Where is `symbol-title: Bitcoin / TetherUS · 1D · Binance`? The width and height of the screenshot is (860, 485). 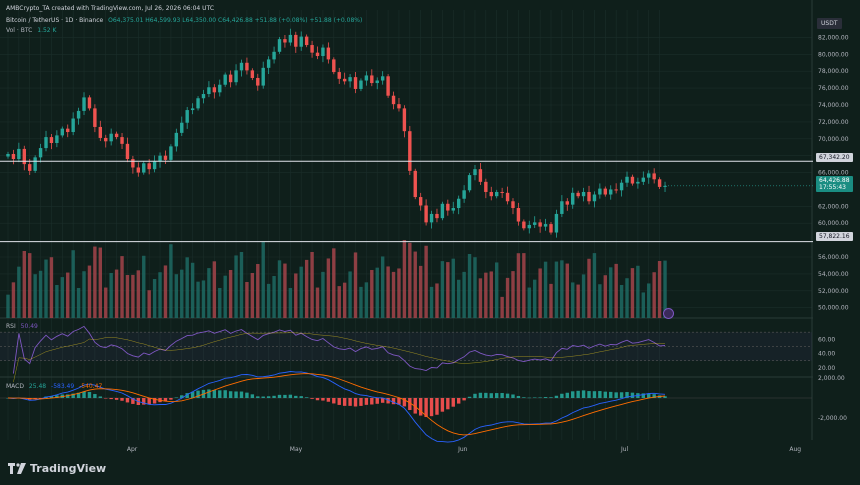
symbol-title: Bitcoin / TetherUS · 1D · Binance is located at coordinates (55, 20).